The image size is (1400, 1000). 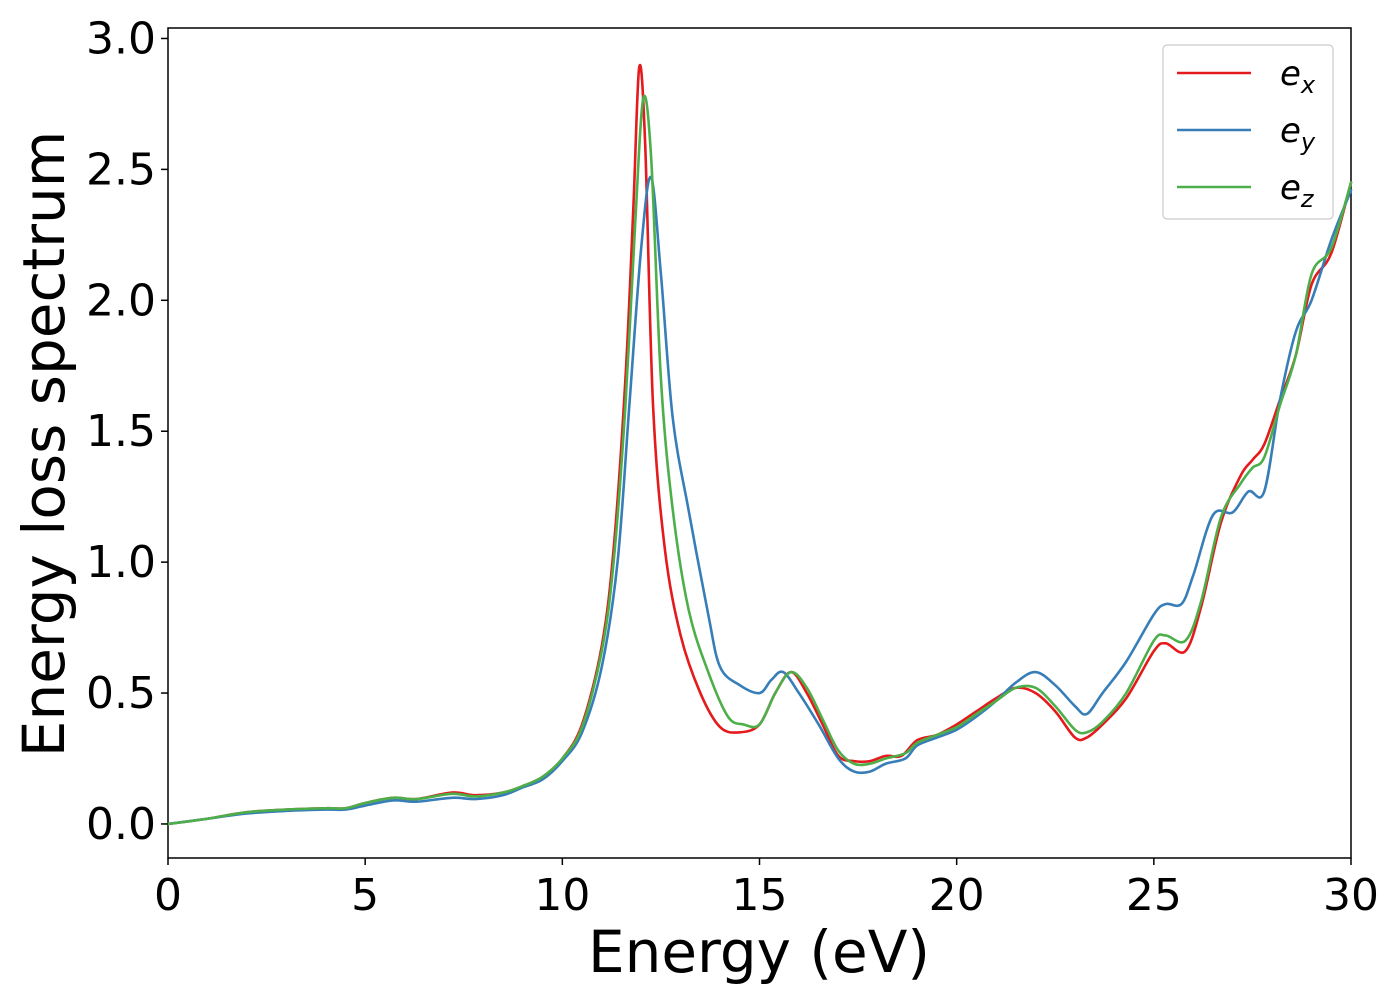 What do you see at coordinates (44, 444) in the screenshot?
I see `y-axis-label: Energy loss spectrum` at bounding box center [44, 444].